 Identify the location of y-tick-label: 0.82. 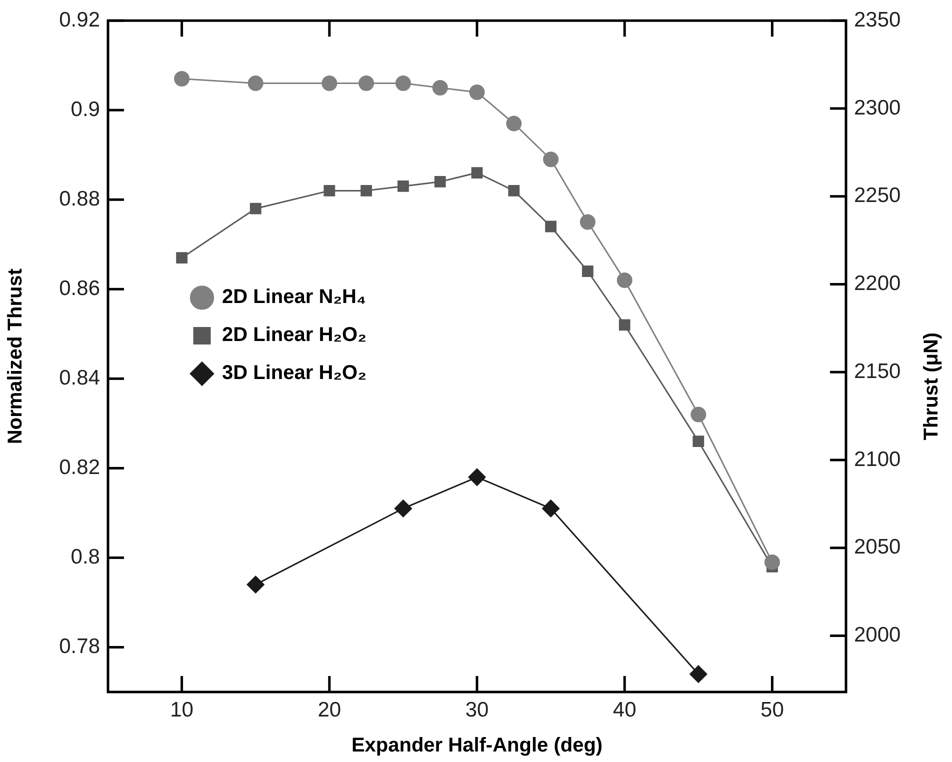
(79, 467).